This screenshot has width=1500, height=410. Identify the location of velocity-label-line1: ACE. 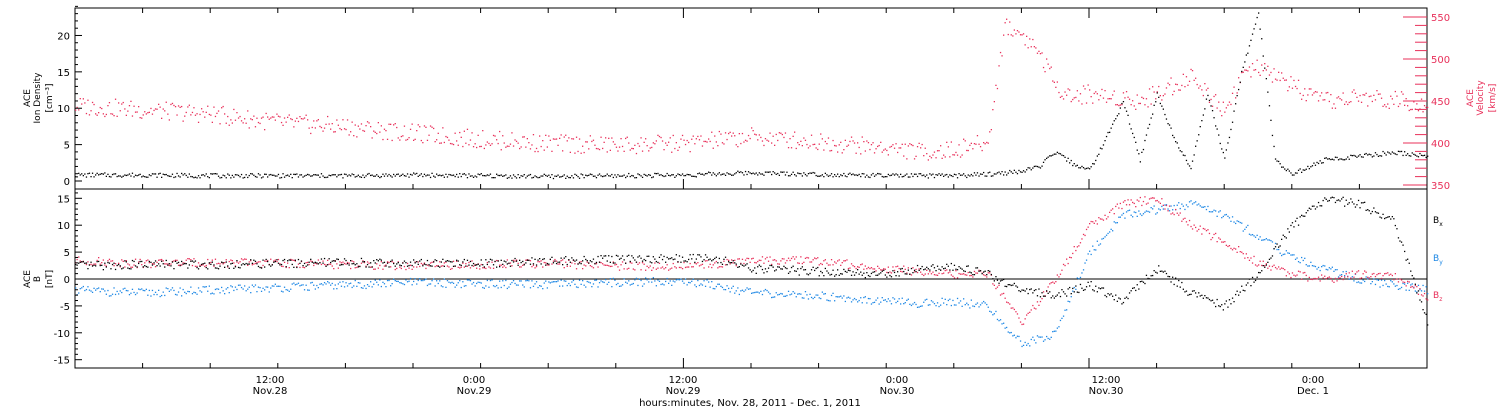
(1471, 98).